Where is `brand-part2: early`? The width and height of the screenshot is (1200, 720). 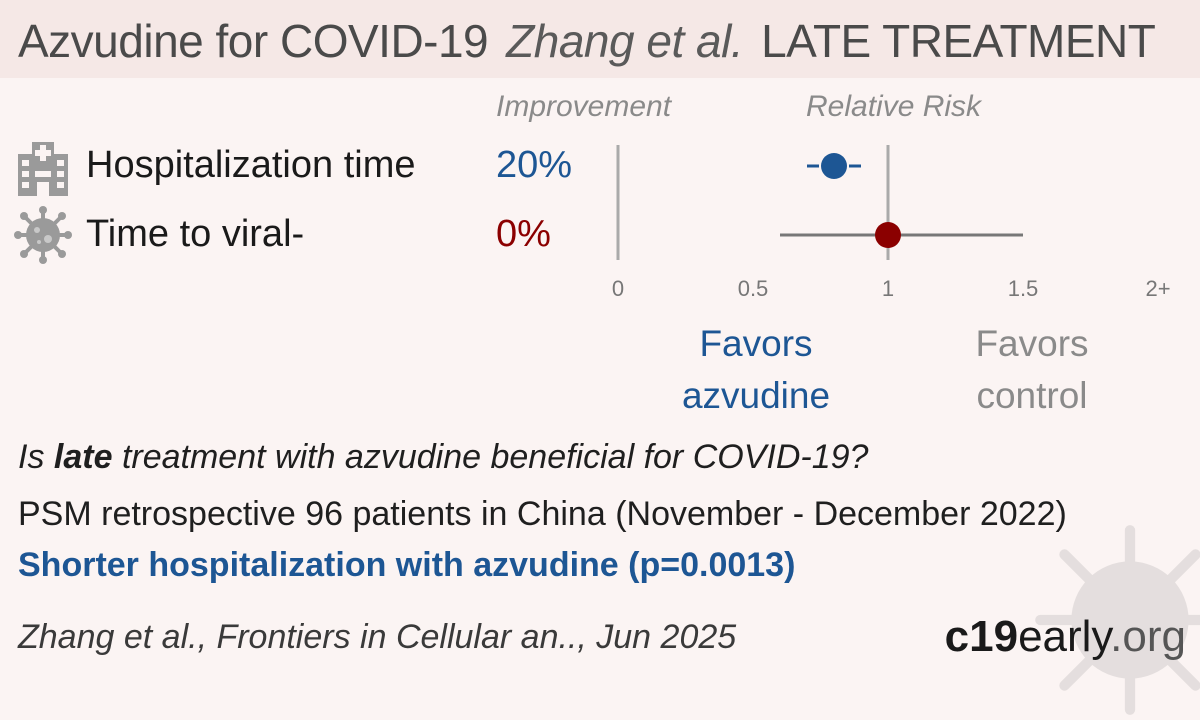 brand-part2: early is located at coordinates (1064, 636).